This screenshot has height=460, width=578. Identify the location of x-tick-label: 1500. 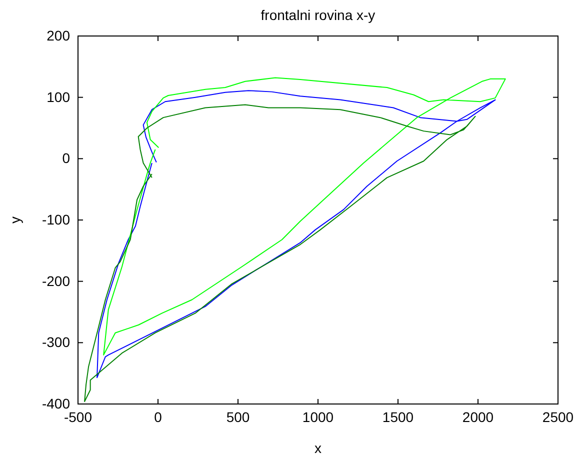
(398, 416).